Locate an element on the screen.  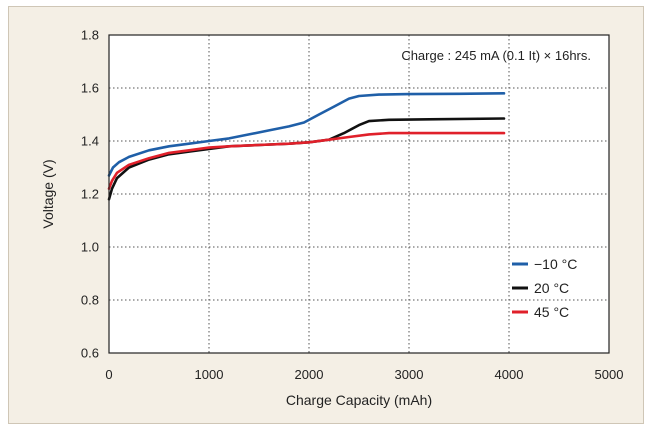
y-tick-label: 0.6 is located at coordinates (90, 353).